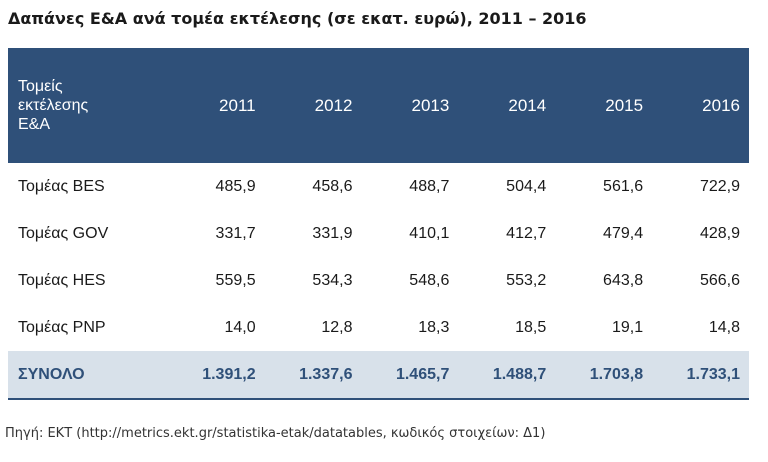 This screenshot has width=768, height=462. I want to click on cell-value: 553,2, so click(526, 280).